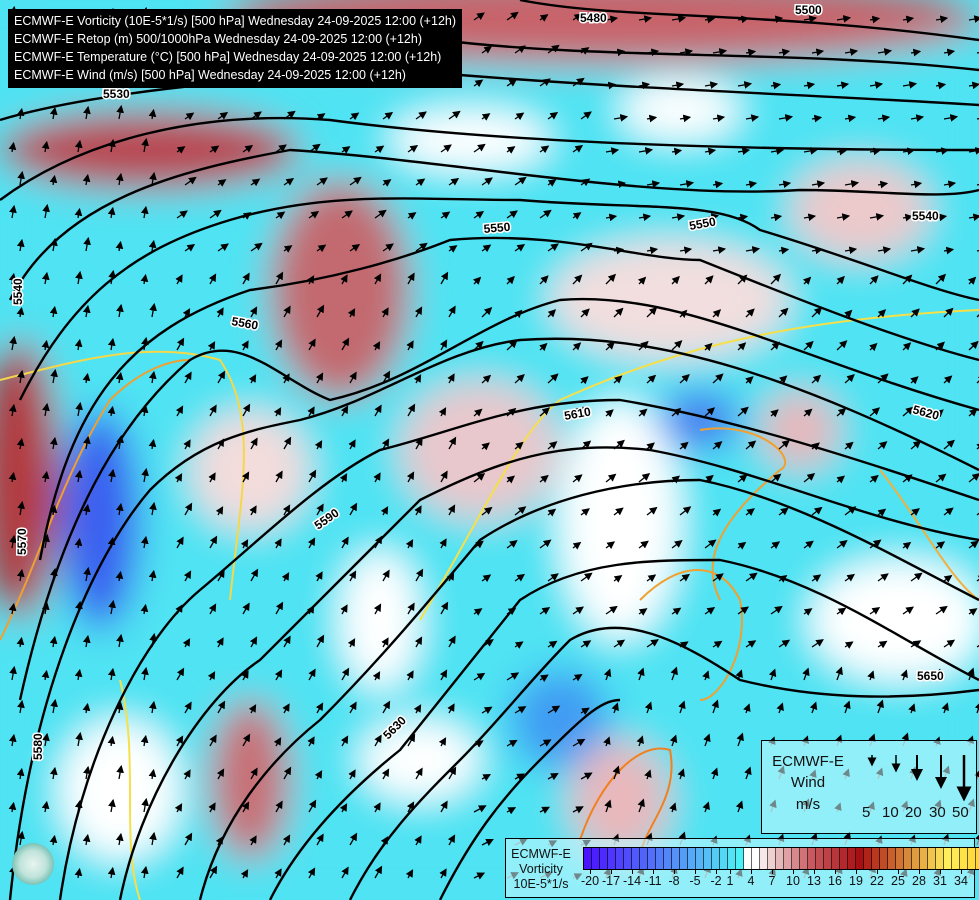  I want to click on wind-speed-50: 50, so click(960, 812).